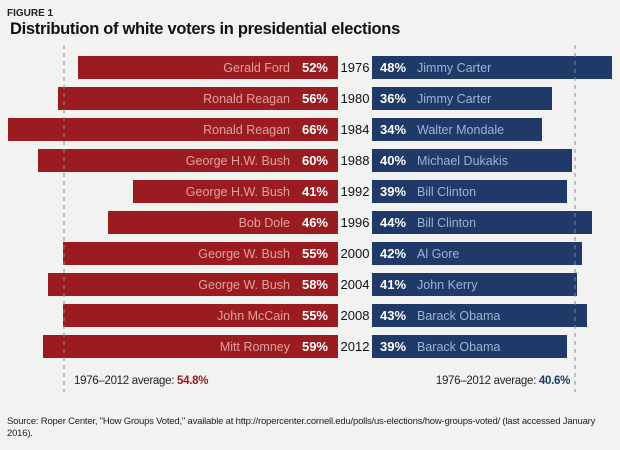 Image resolution: width=620 pixels, height=450 pixels. What do you see at coordinates (393, 284) in the screenshot?
I see `dem-value-label: 41%` at bounding box center [393, 284].